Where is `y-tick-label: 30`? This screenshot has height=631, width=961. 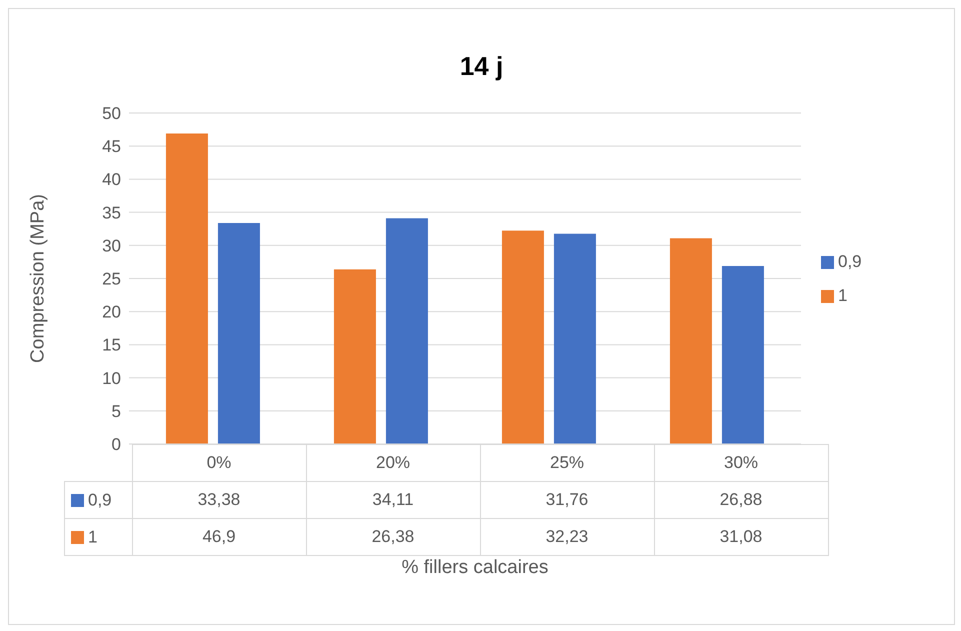 y-tick-label: 30 is located at coordinates (111, 246).